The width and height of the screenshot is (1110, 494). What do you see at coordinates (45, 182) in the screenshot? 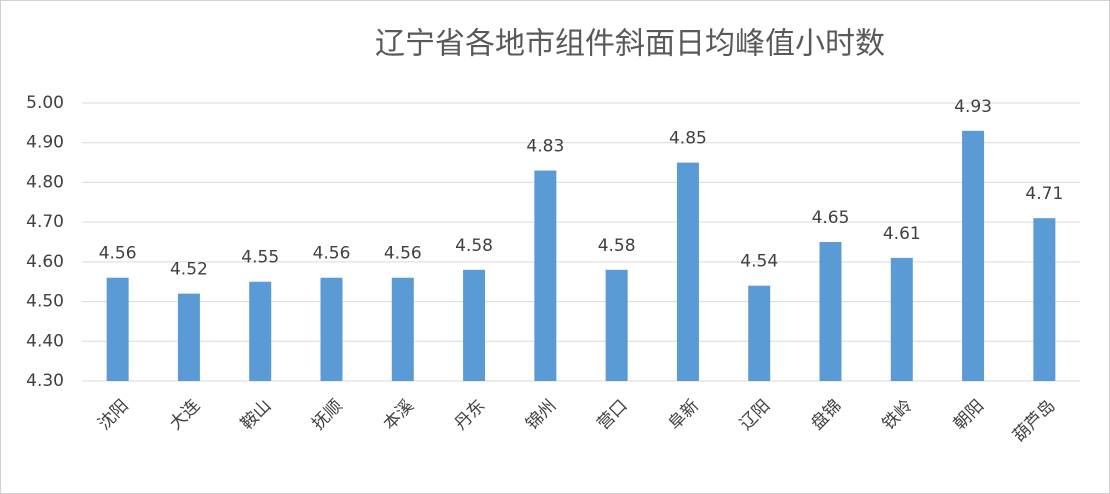
I see `y-tick-label: 4.80` at bounding box center [45, 182].